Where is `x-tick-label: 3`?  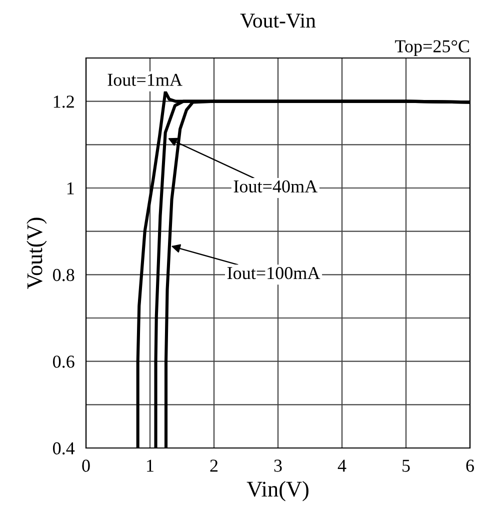 x-tick-label: 3 is located at coordinates (278, 466).